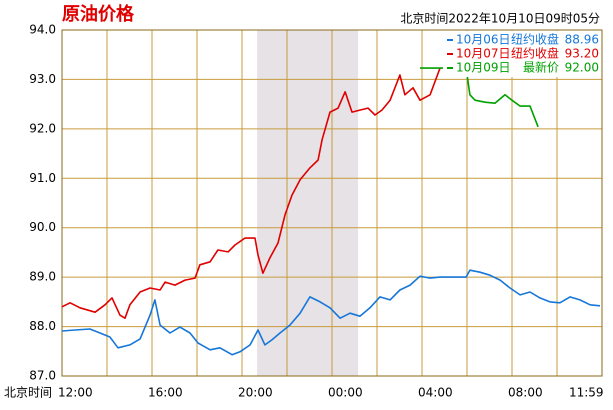 This screenshot has height=410, width=613. I want to click on x-tick-label: 00:00, so click(345, 393).